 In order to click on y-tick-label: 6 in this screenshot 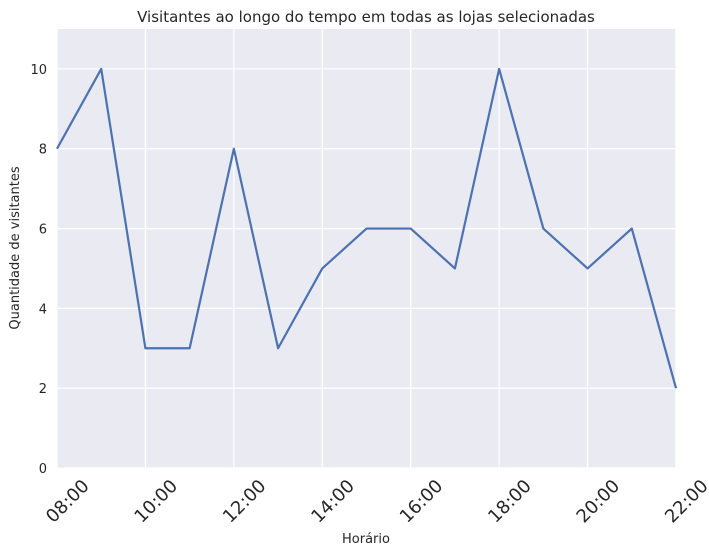, I will do `click(43, 230)`.